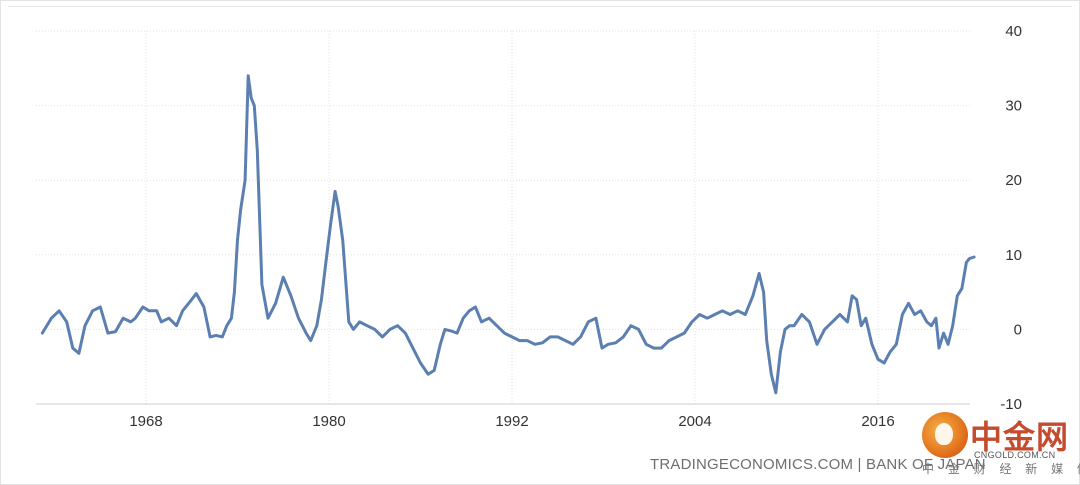  Describe the element at coordinates (694, 421) in the screenshot. I see `x-tick-label: 2004` at that location.